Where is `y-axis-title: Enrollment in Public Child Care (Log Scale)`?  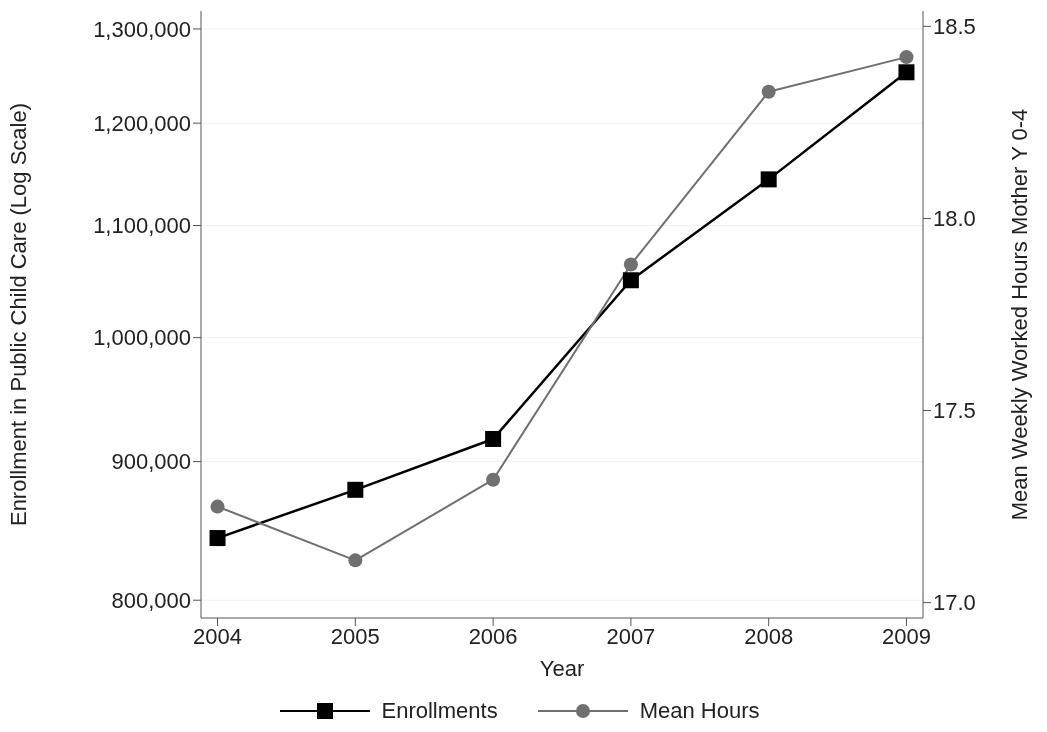
y-axis-title: Enrollment in Public Child Care (Log Scale) is located at coordinates (18, 314).